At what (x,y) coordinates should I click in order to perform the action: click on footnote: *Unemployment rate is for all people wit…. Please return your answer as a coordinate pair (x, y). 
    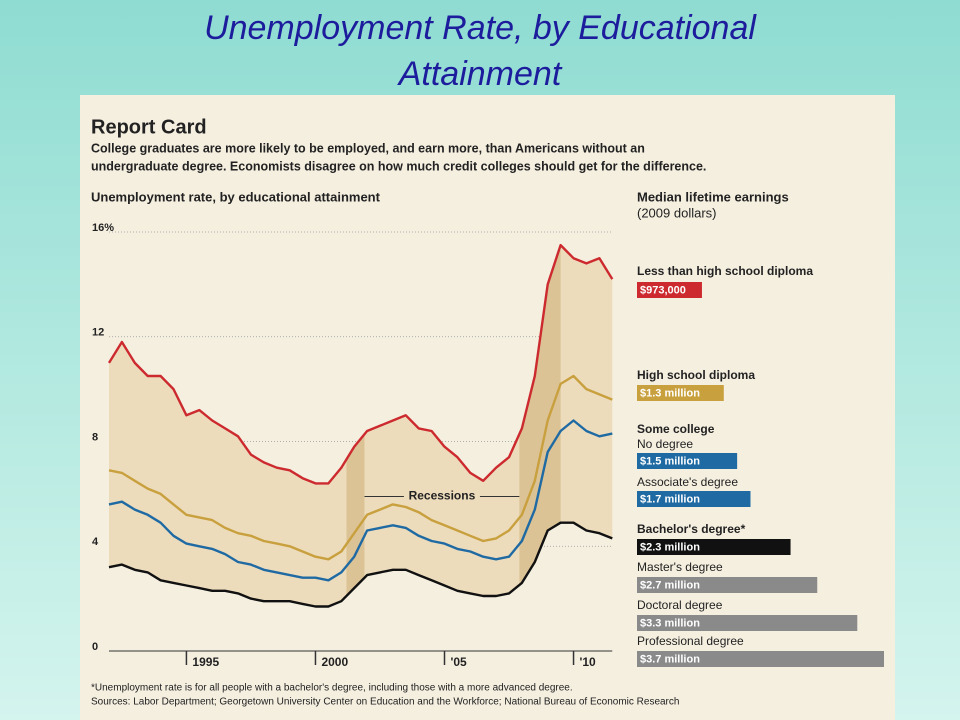
    Looking at the image, I should click on (332, 688).